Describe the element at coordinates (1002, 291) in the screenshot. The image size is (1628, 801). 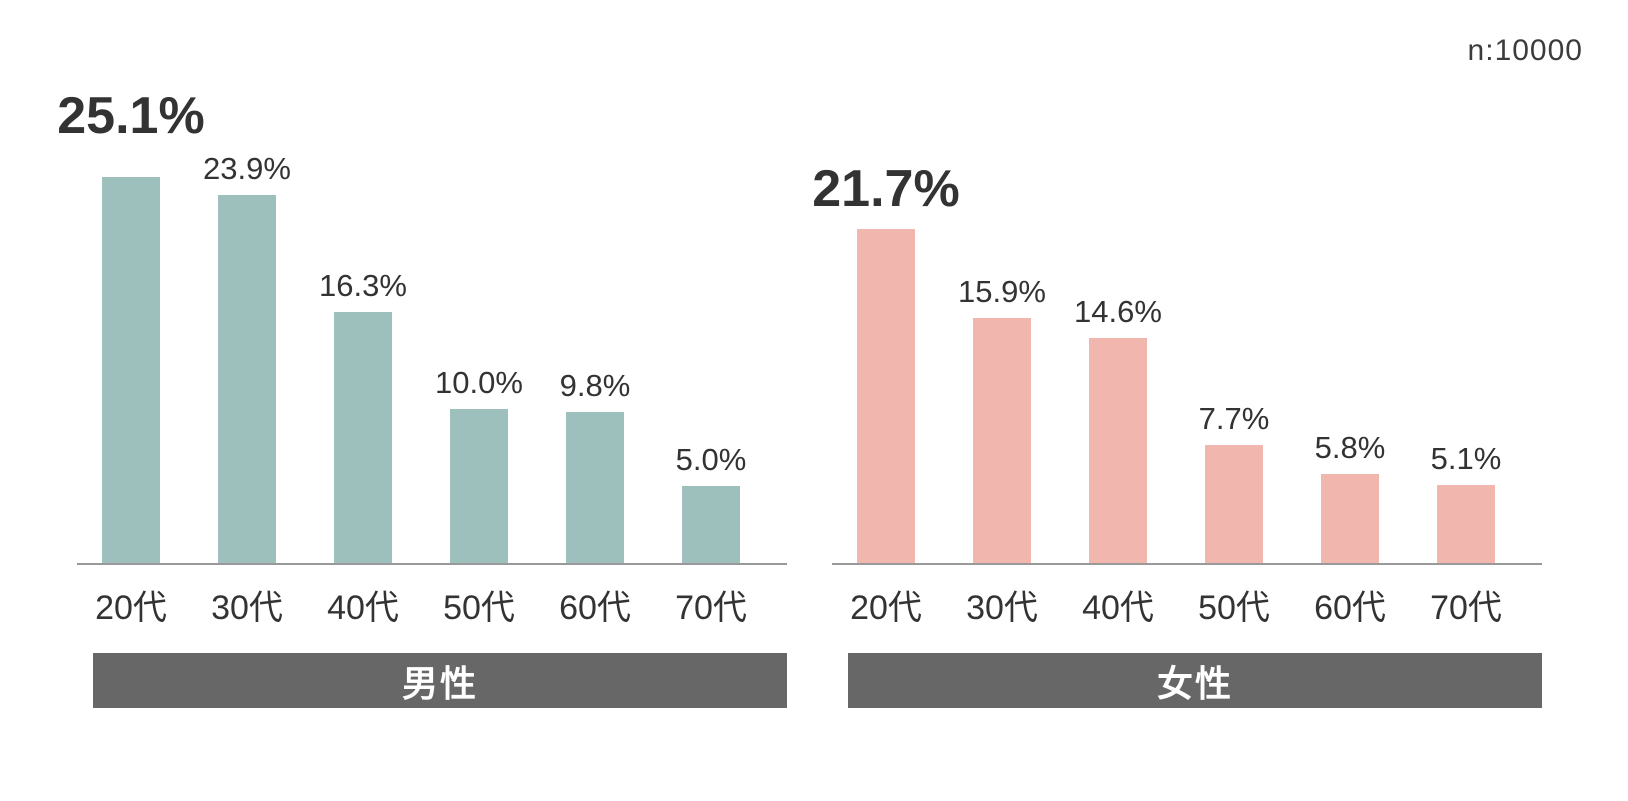
I see `value-label-30代-女性: 15.9%` at that location.